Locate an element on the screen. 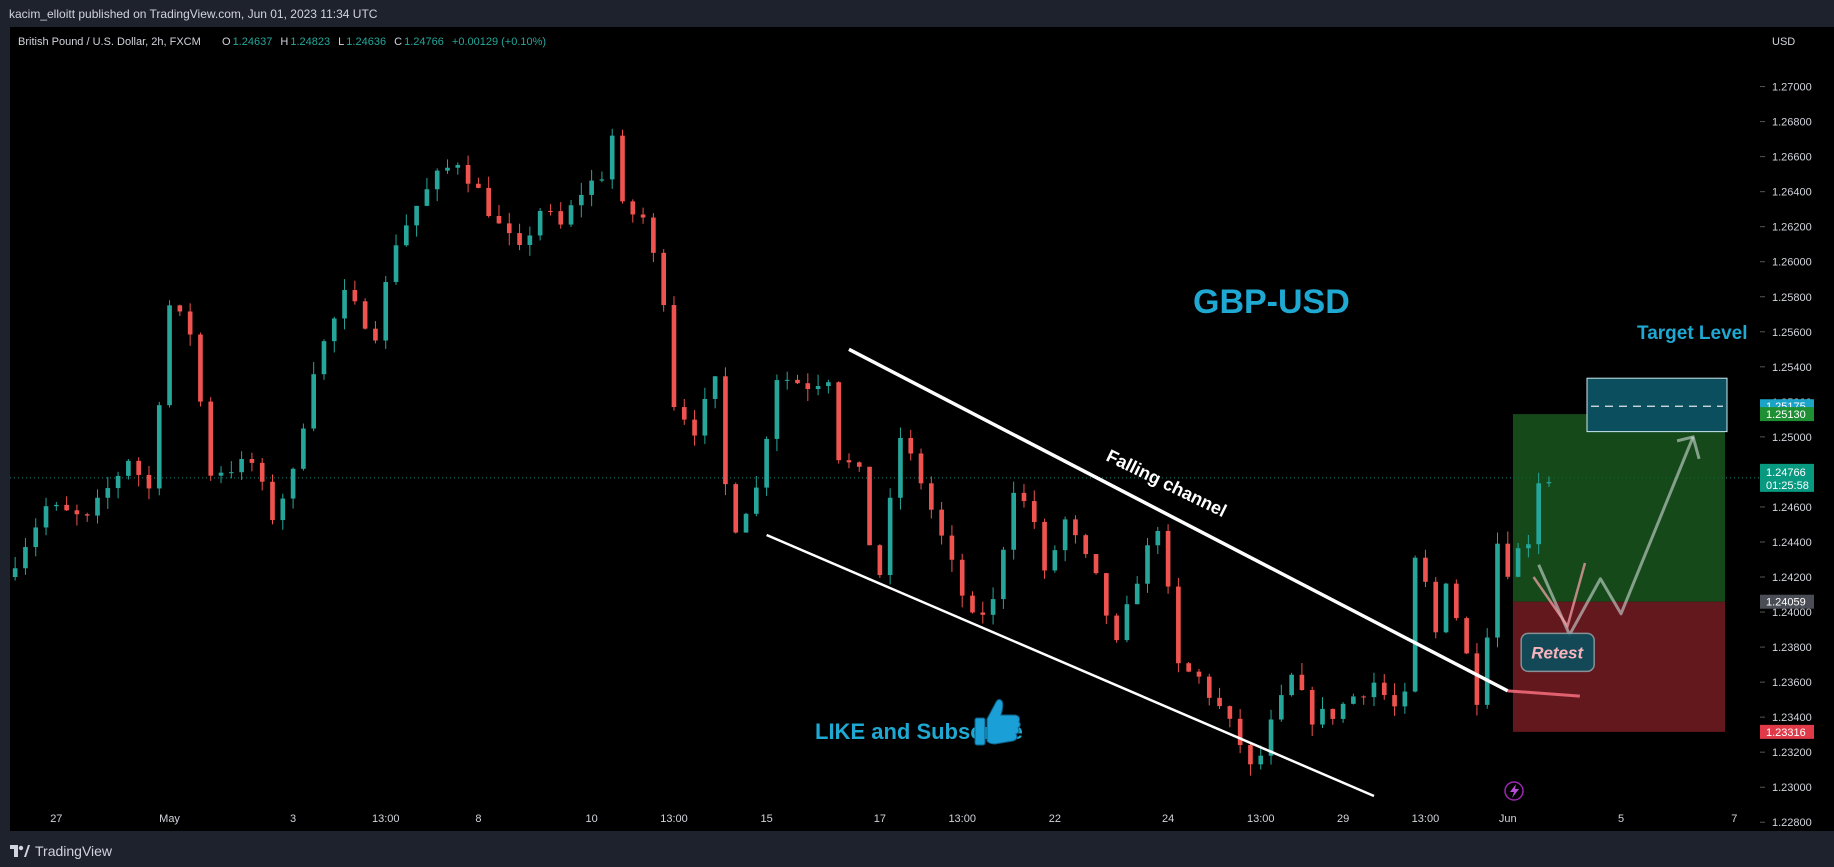 Image resolution: width=1834 pixels, height=867 pixels. close-value: 1.24766 is located at coordinates (424, 42).